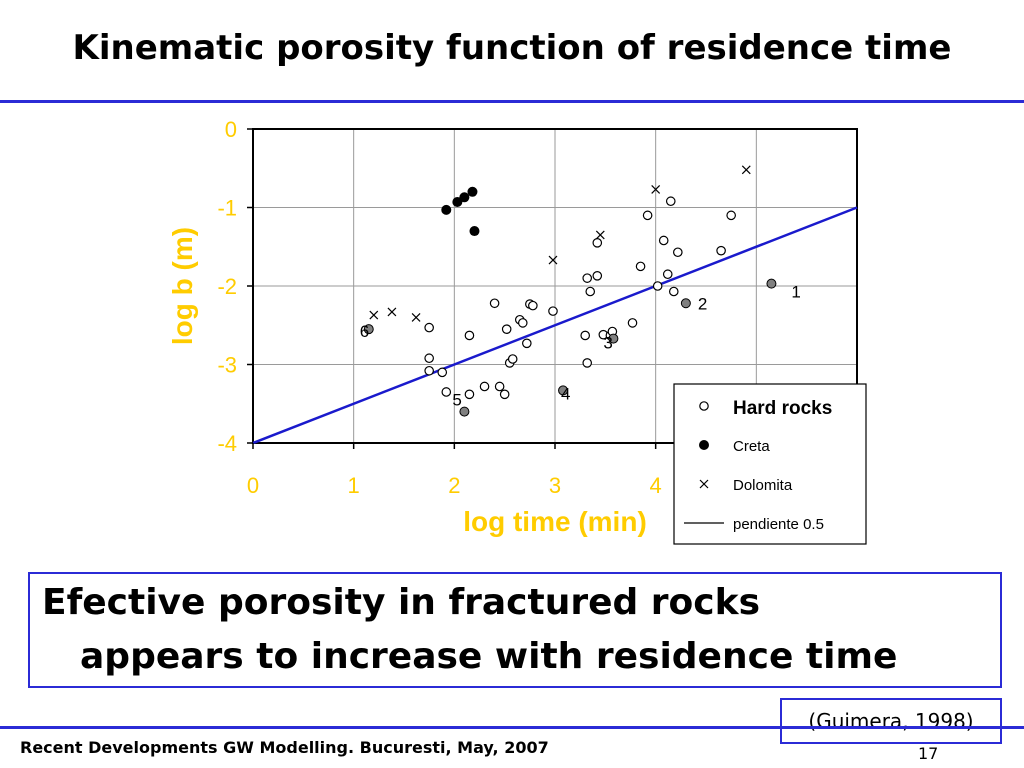 This screenshot has width=1024, height=768. Describe the element at coordinates (489, 656) in the screenshot. I see `conclusion-line-2: appears to increase with residence time` at that location.